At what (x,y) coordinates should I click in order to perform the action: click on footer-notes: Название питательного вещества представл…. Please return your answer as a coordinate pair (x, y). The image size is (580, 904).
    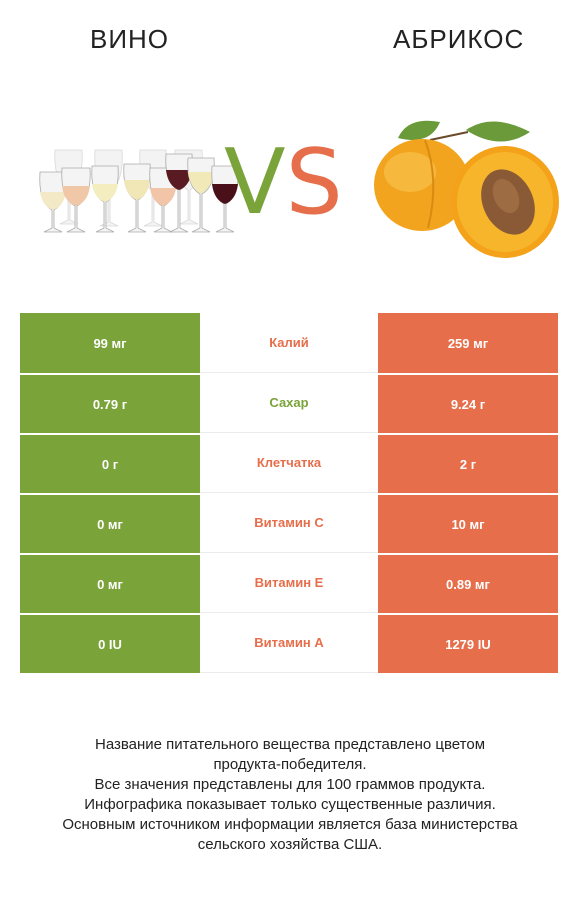
    Looking at the image, I should click on (290, 795).